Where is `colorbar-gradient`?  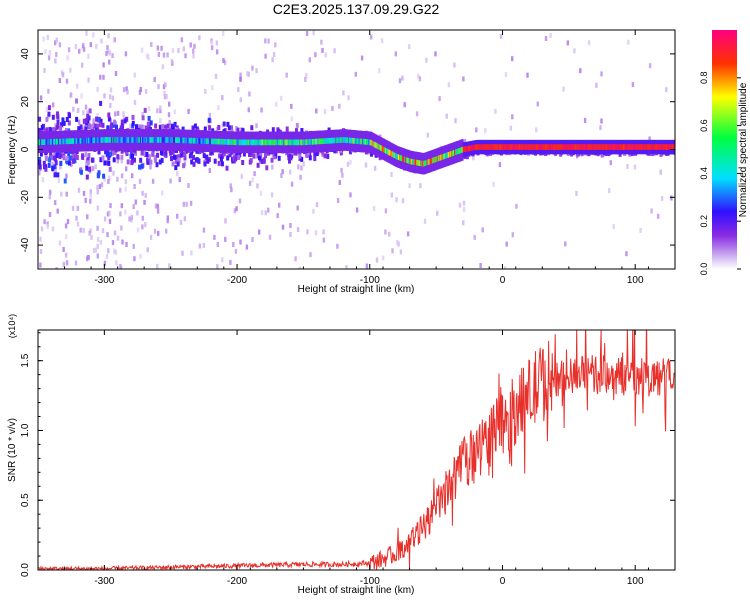 colorbar-gradient is located at coordinates (724, 149).